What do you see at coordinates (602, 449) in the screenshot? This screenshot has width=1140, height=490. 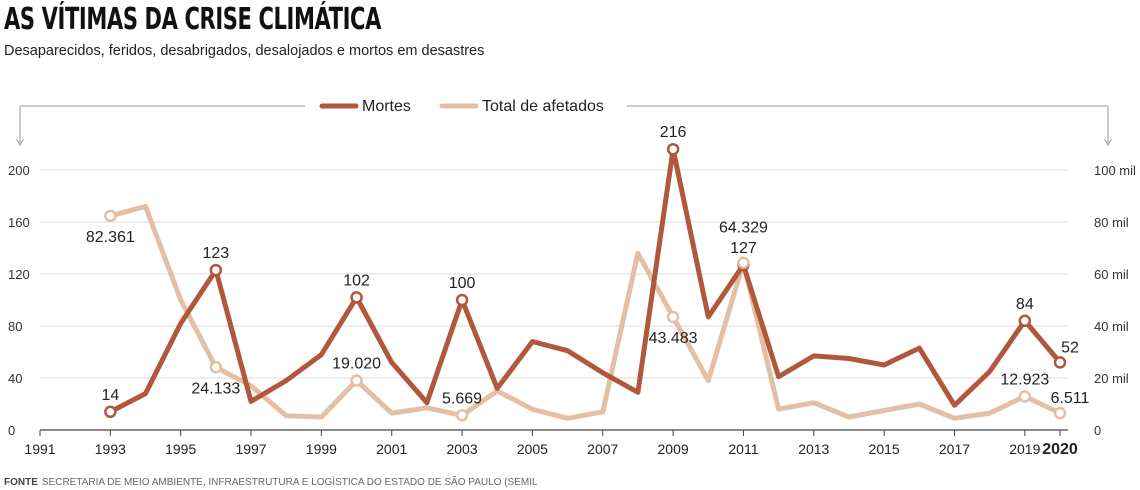 I see `x-tick-label: 2007` at bounding box center [602, 449].